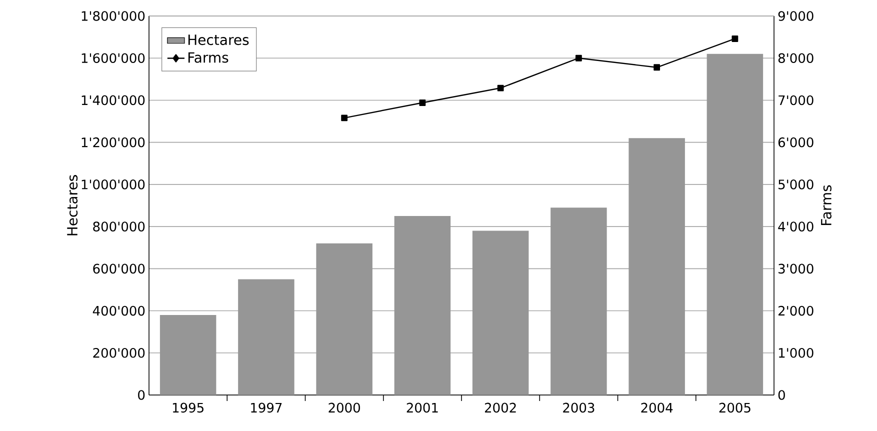 The height and width of the screenshot is (431, 877). Describe the element at coordinates (113, 58) in the screenshot. I see `y-tick-label: 1'600'000` at that location.